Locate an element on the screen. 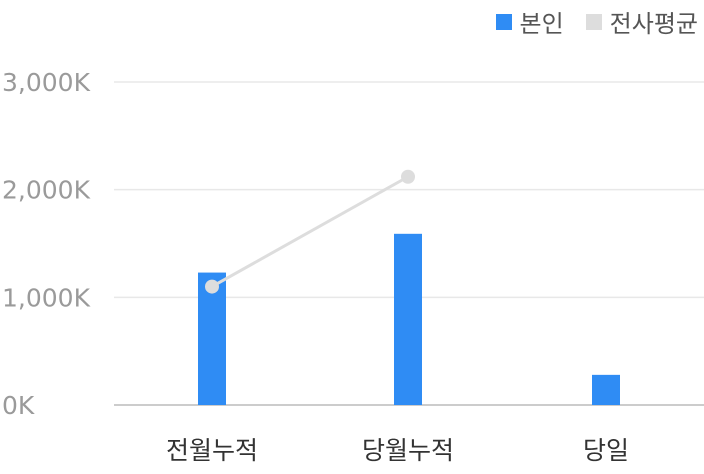 The height and width of the screenshot is (474, 704). x-tick-label: 당월누적 is located at coordinates (408, 450).